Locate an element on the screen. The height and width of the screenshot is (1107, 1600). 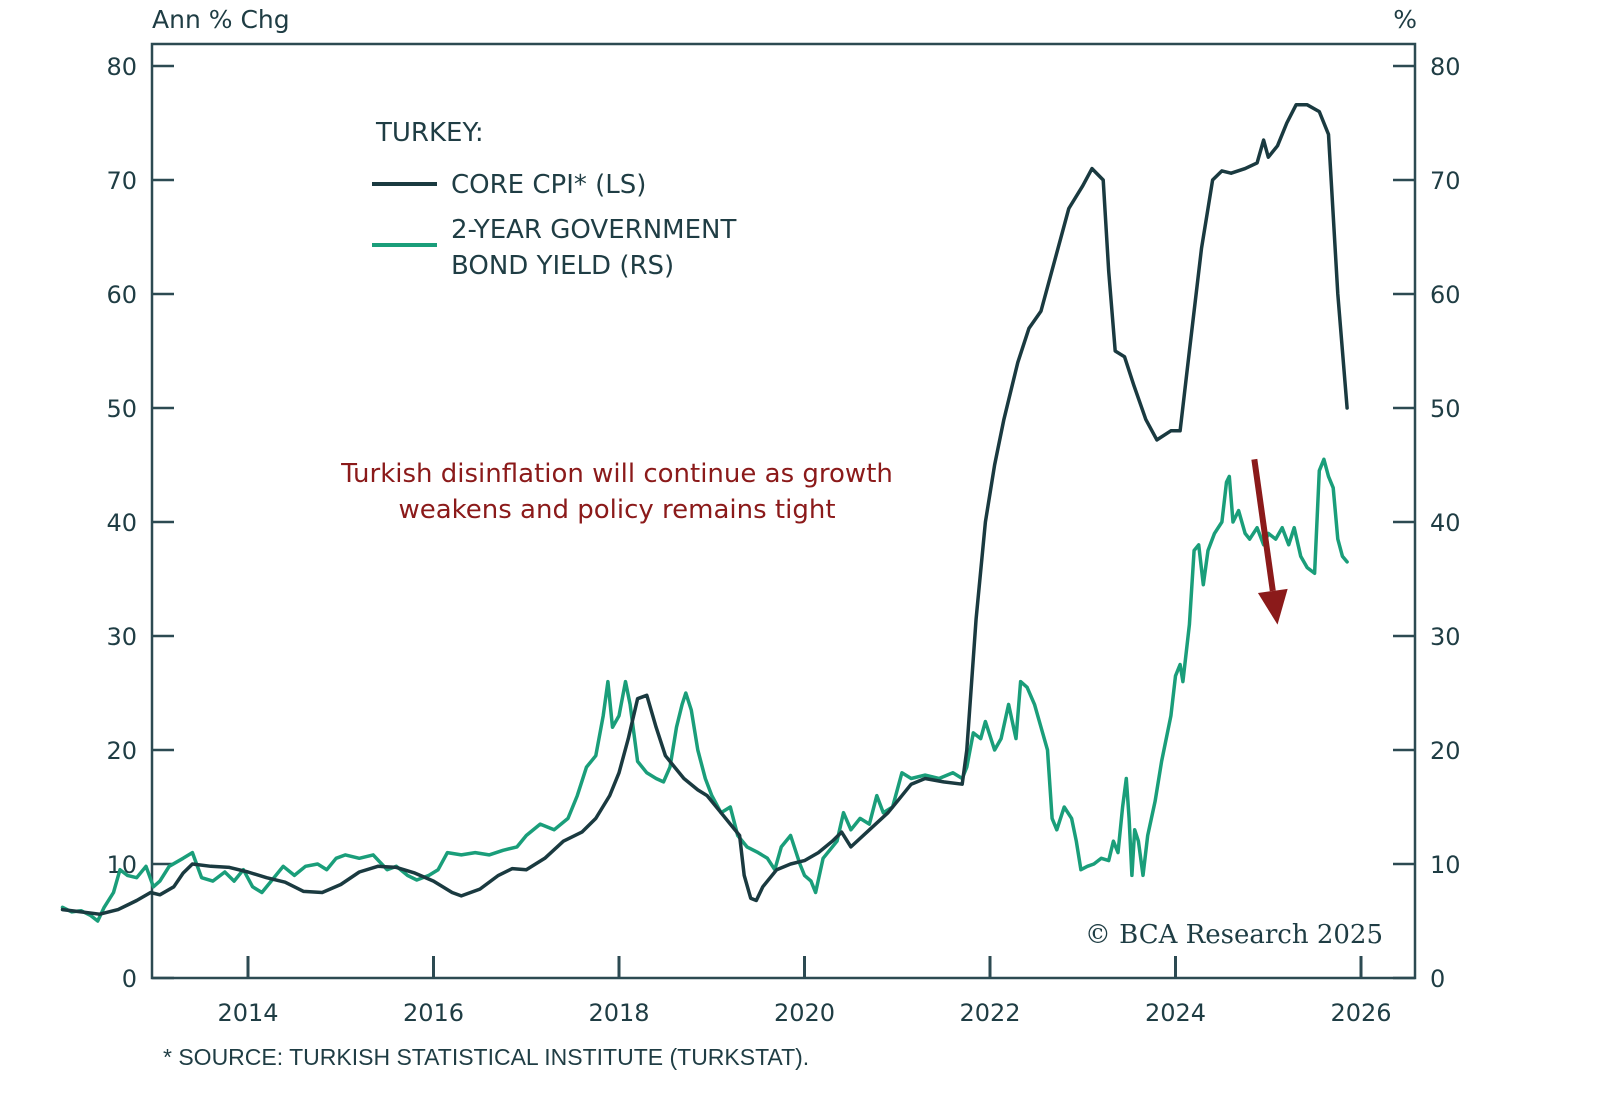
x-tick-label: 2022 is located at coordinates (989, 1013).